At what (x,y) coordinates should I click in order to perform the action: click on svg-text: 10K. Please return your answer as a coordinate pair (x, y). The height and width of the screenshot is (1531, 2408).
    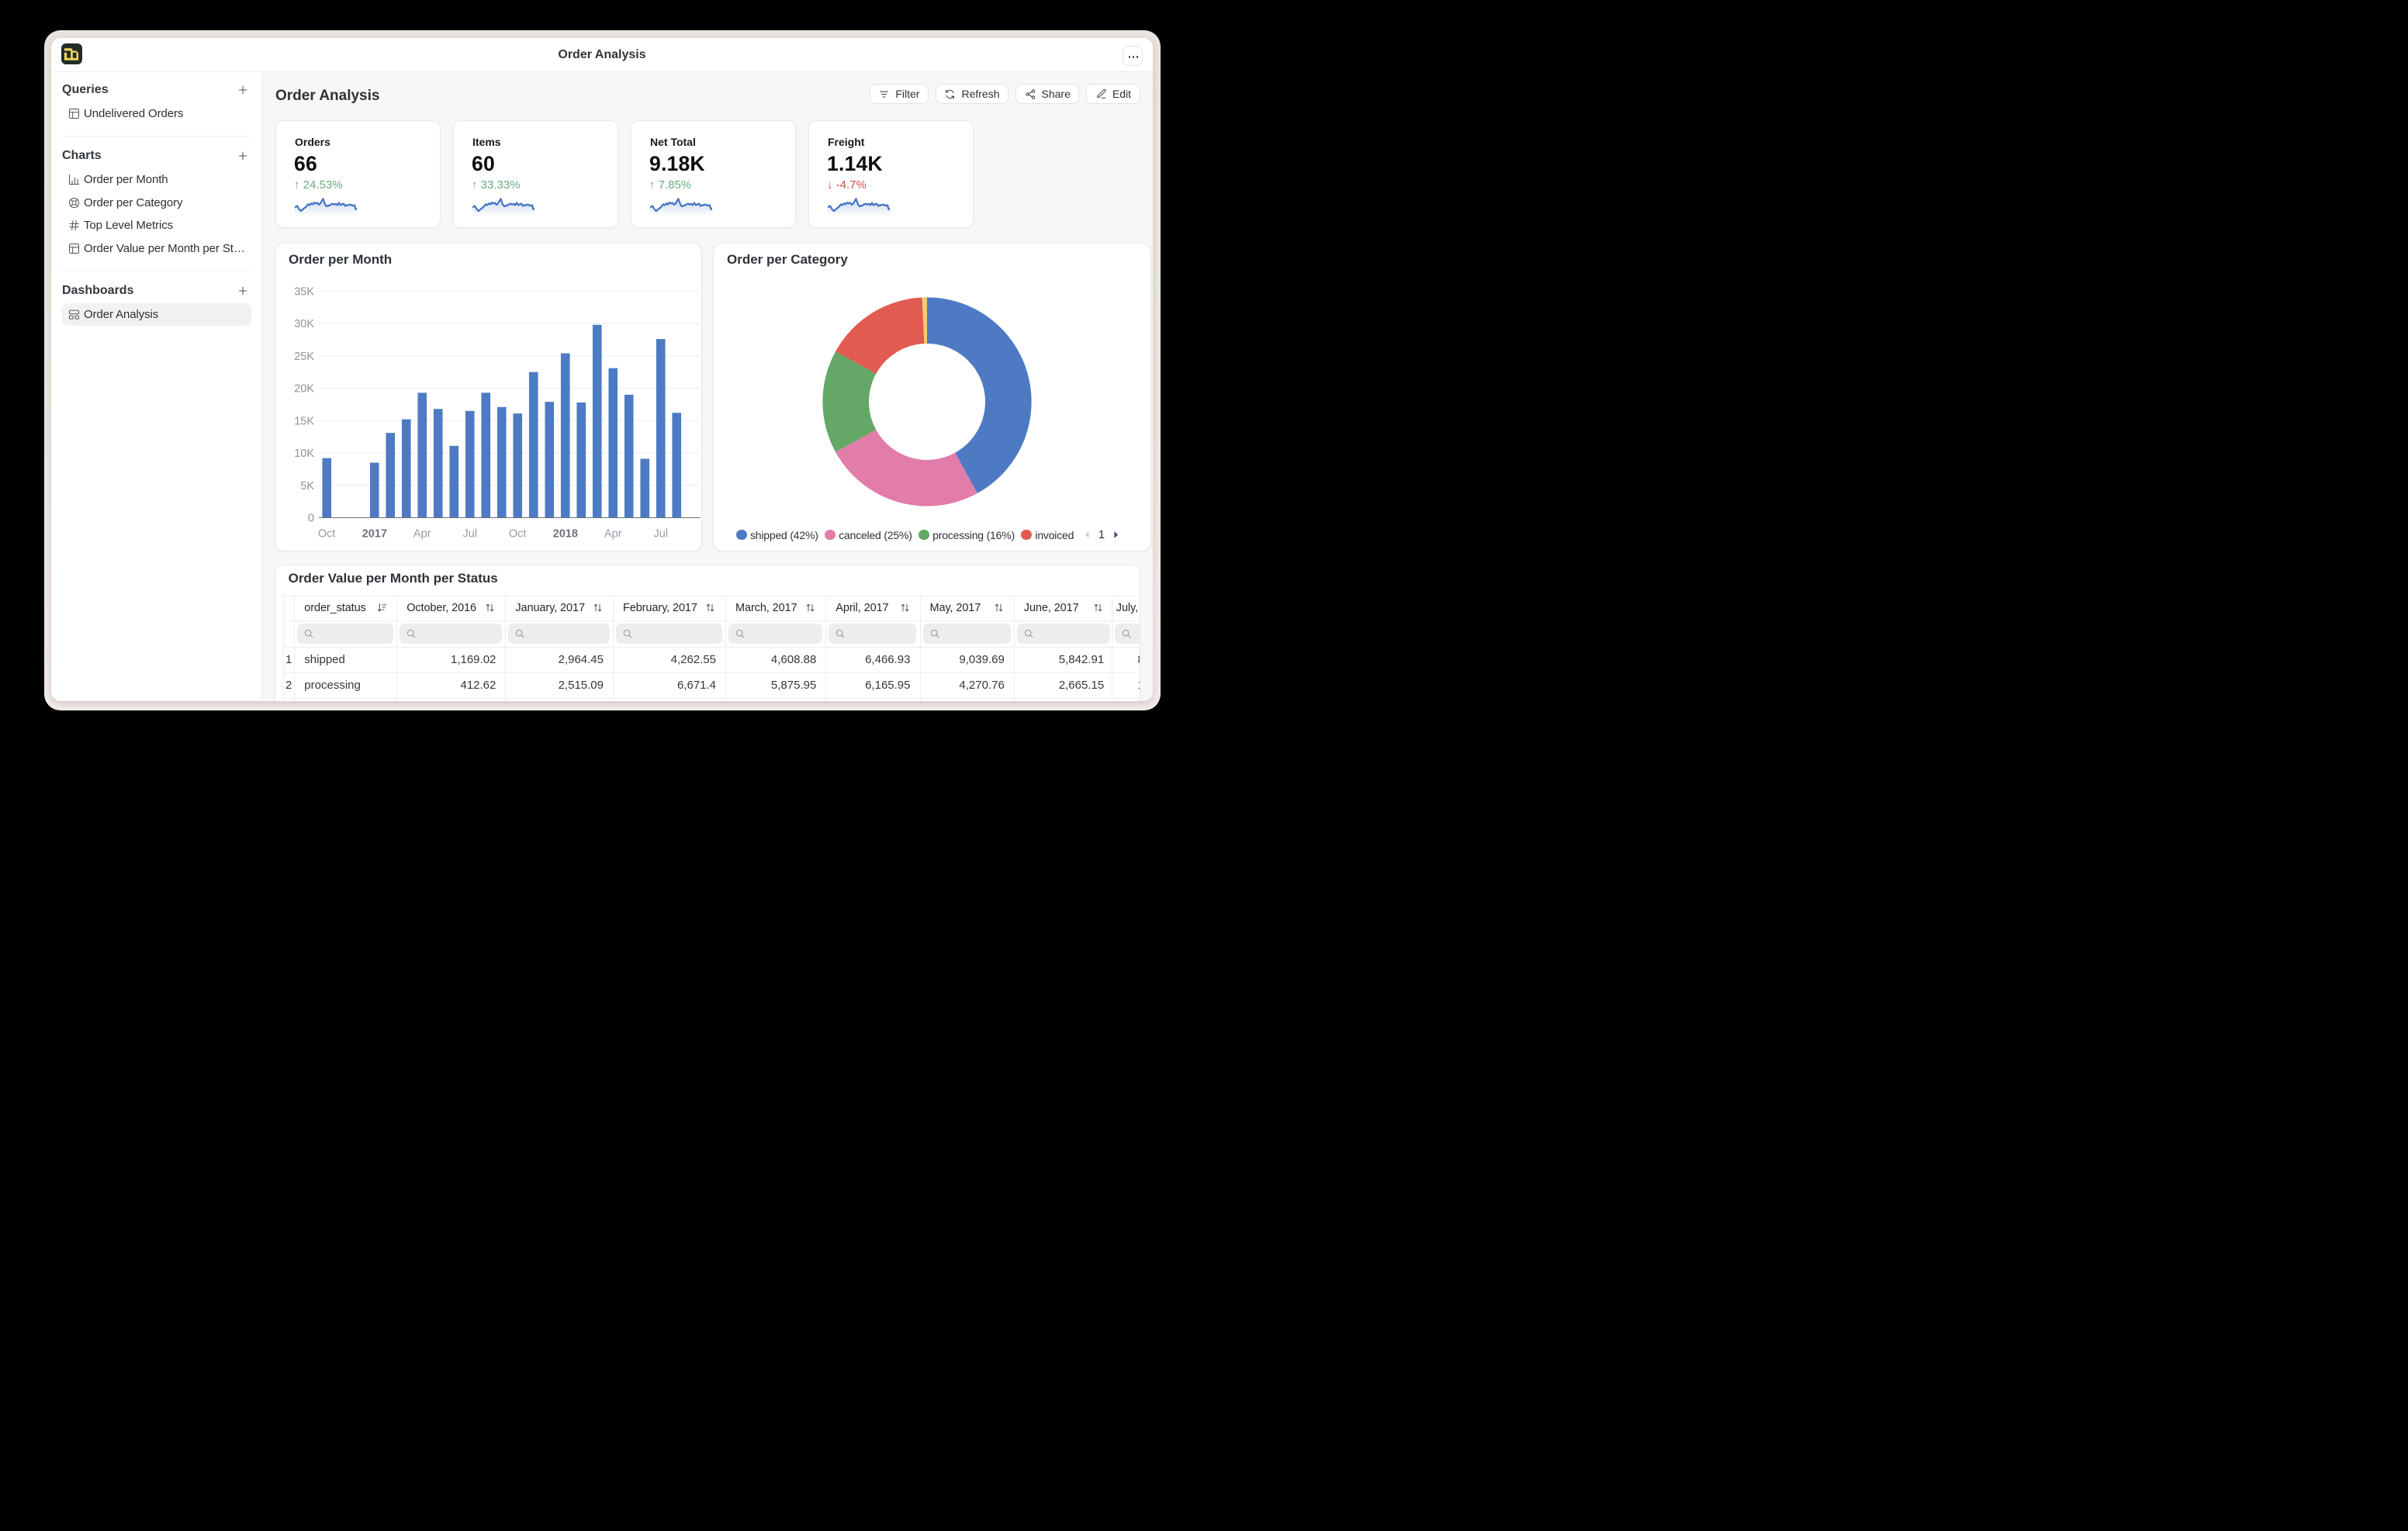
    Looking at the image, I should click on (304, 454).